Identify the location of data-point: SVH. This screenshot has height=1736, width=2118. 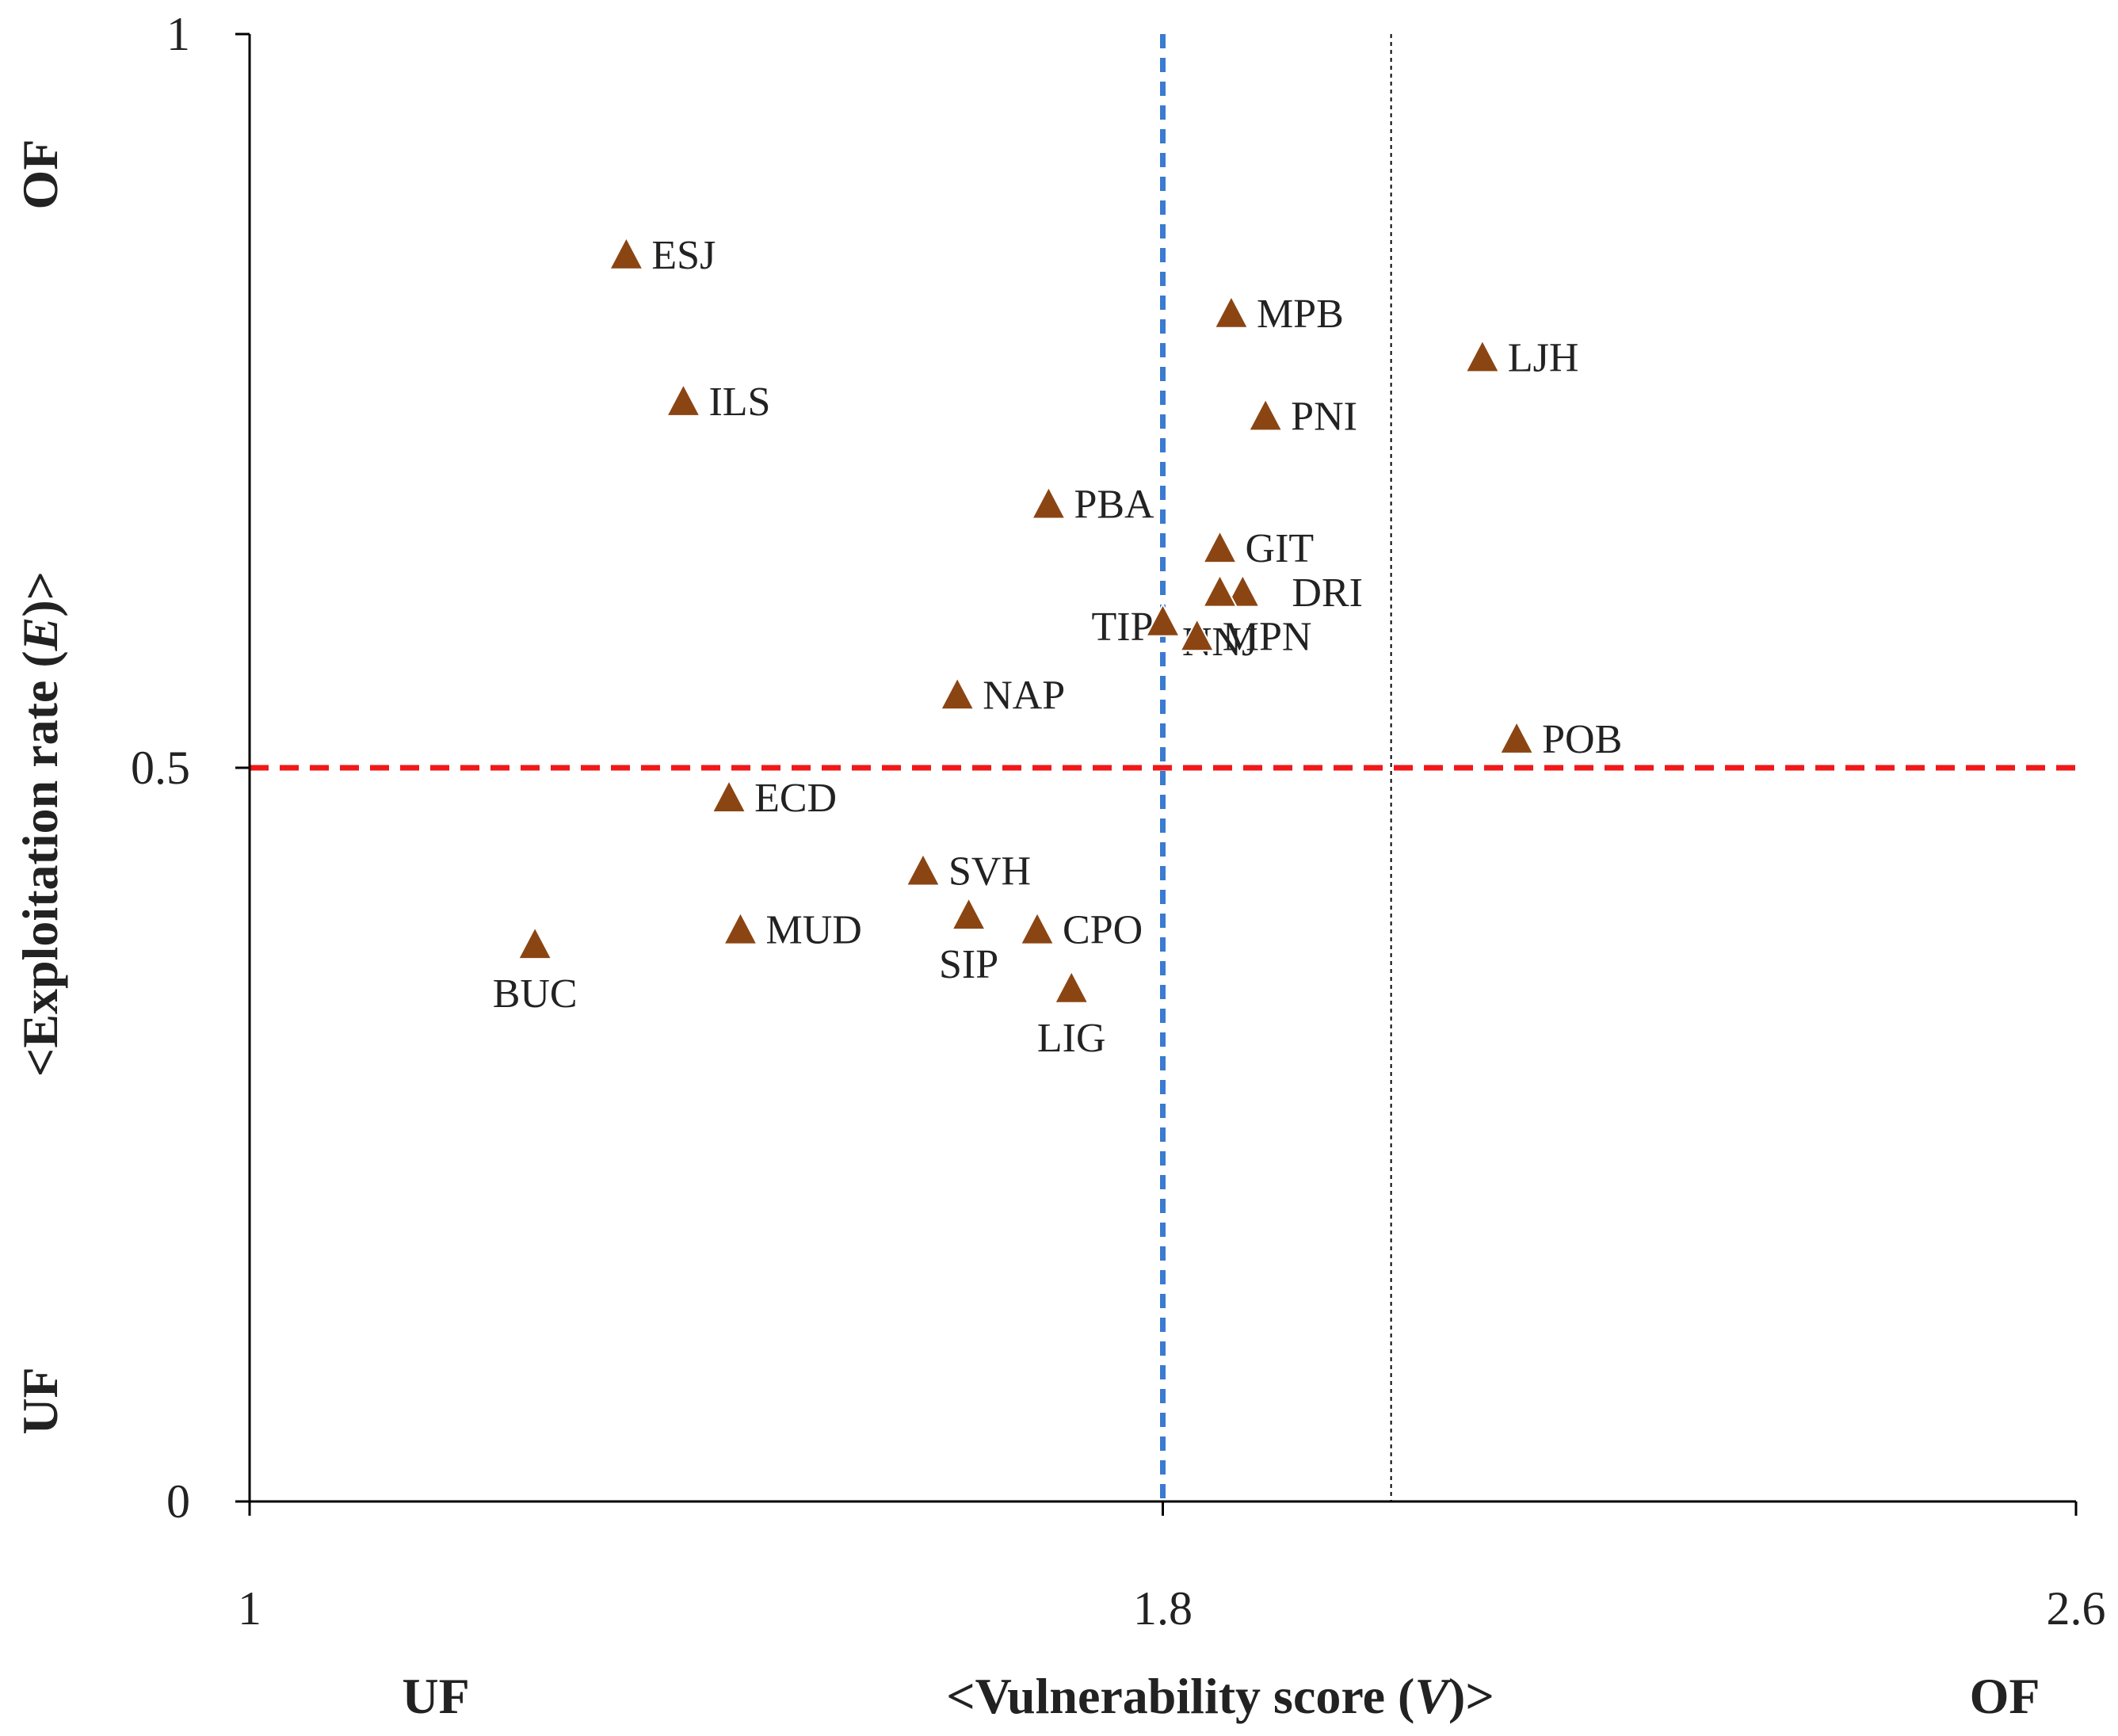
(968, 872).